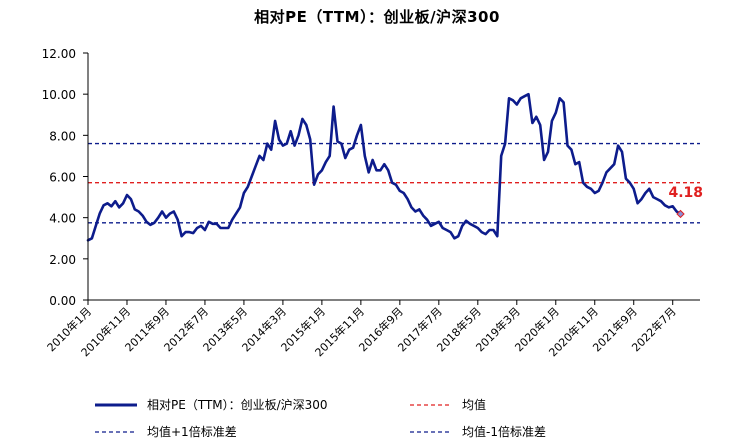 The width and height of the screenshot is (754, 442). What do you see at coordinates (62, 260) in the screenshot?
I see `y-tick-label: 2.00` at bounding box center [62, 260].